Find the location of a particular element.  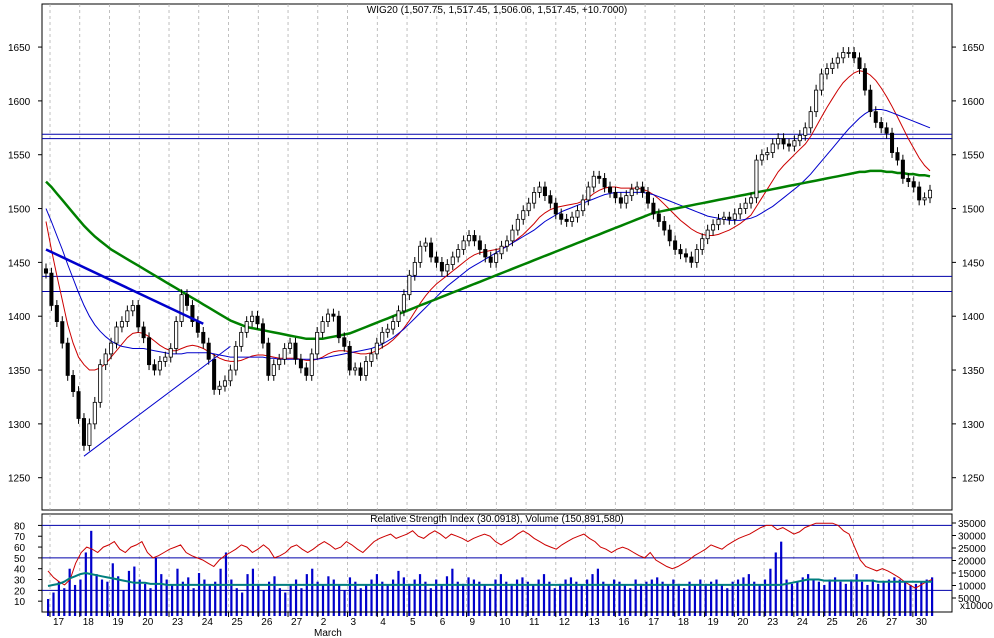

x-tick-label: 6 is located at coordinates (443, 622).